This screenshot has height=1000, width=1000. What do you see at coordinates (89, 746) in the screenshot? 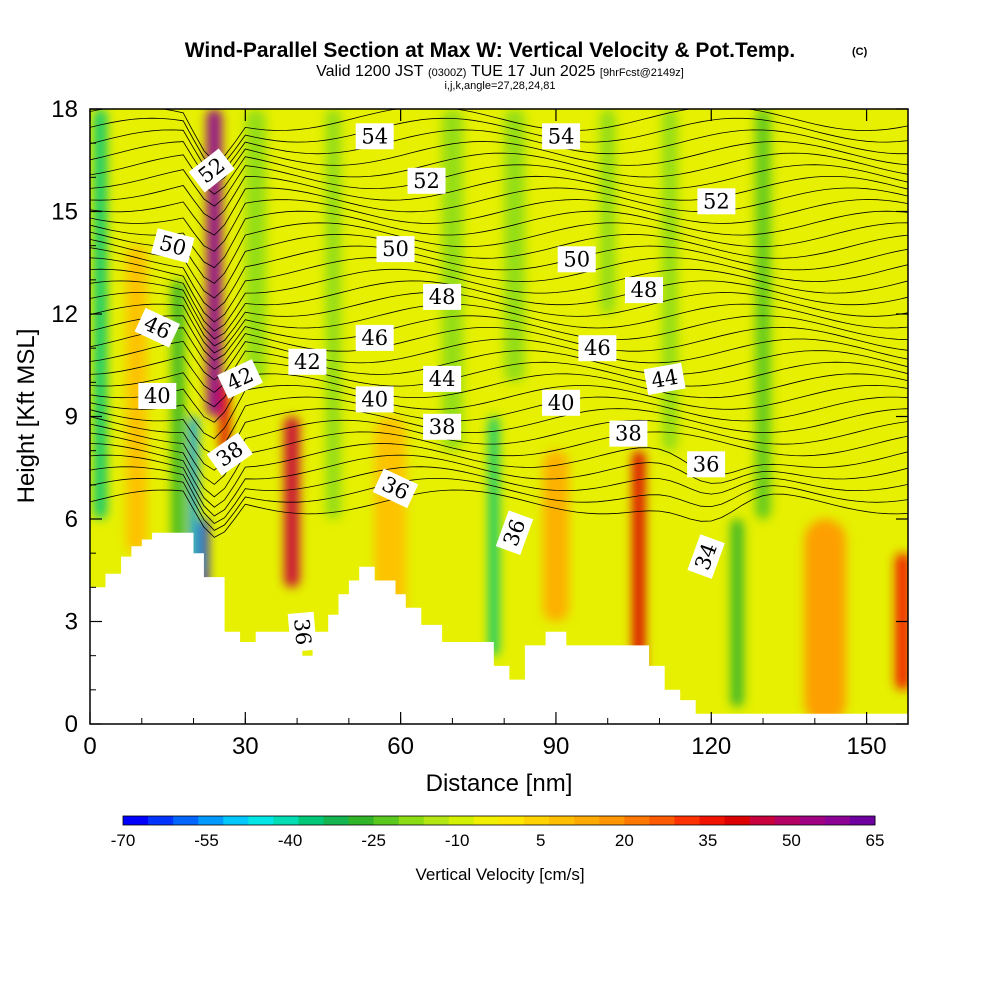
I see `x-tick-label: 0` at bounding box center [89, 746].